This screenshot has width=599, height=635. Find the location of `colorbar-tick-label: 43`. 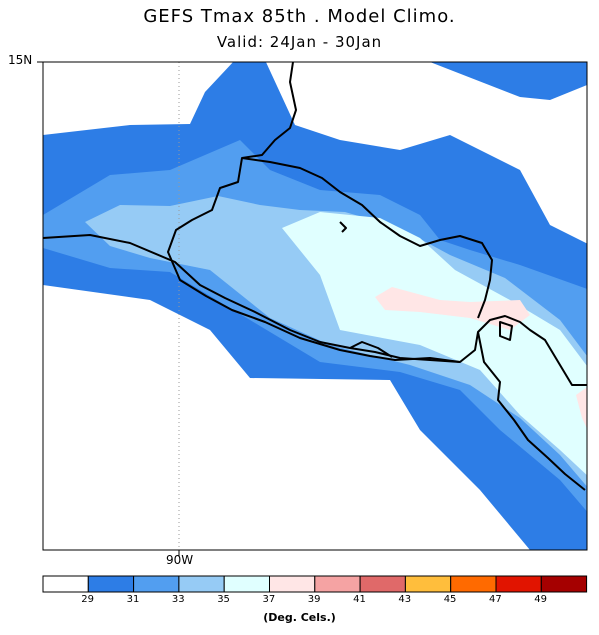

colorbar-tick-label: 43 is located at coordinates (405, 599).